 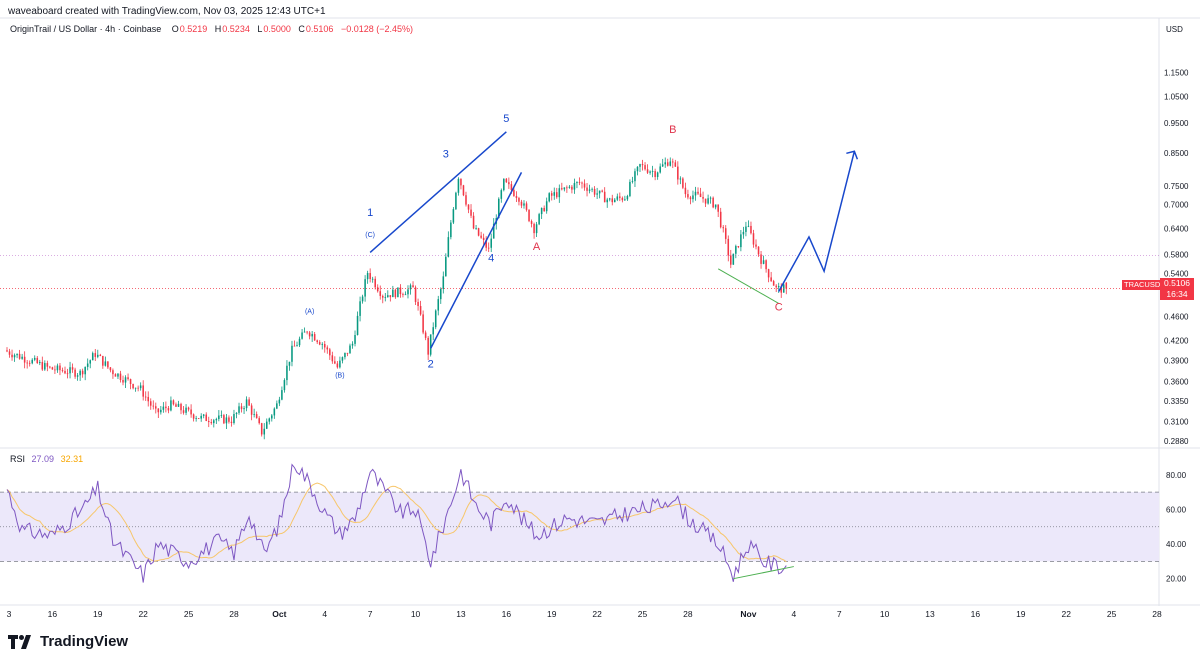 What do you see at coordinates (339, 375) in the screenshot?
I see `wave-label: (B)` at bounding box center [339, 375].